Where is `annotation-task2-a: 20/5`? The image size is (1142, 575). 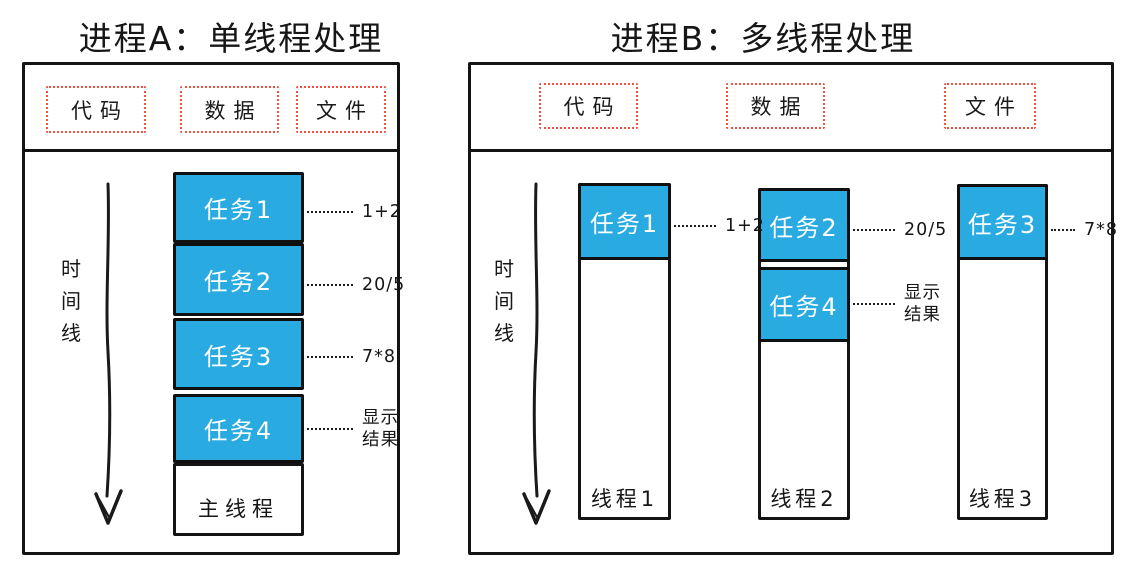
annotation-task2-a: 20/5 is located at coordinates (356, 285).